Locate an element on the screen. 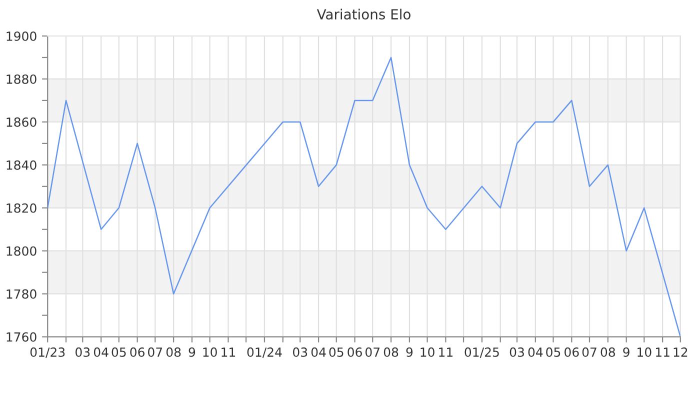 The width and height of the screenshot is (700, 400). x-tick-label: 01/25 is located at coordinates (481, 352).